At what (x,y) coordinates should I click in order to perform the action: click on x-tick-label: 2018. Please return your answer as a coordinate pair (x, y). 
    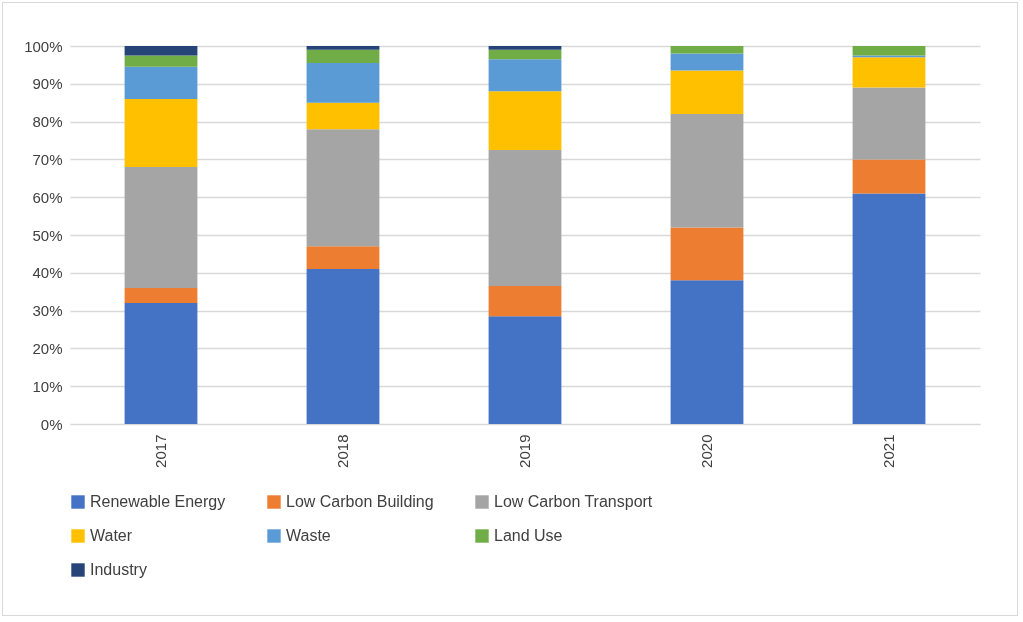
    Looking at the image, I should click on (342, 451).